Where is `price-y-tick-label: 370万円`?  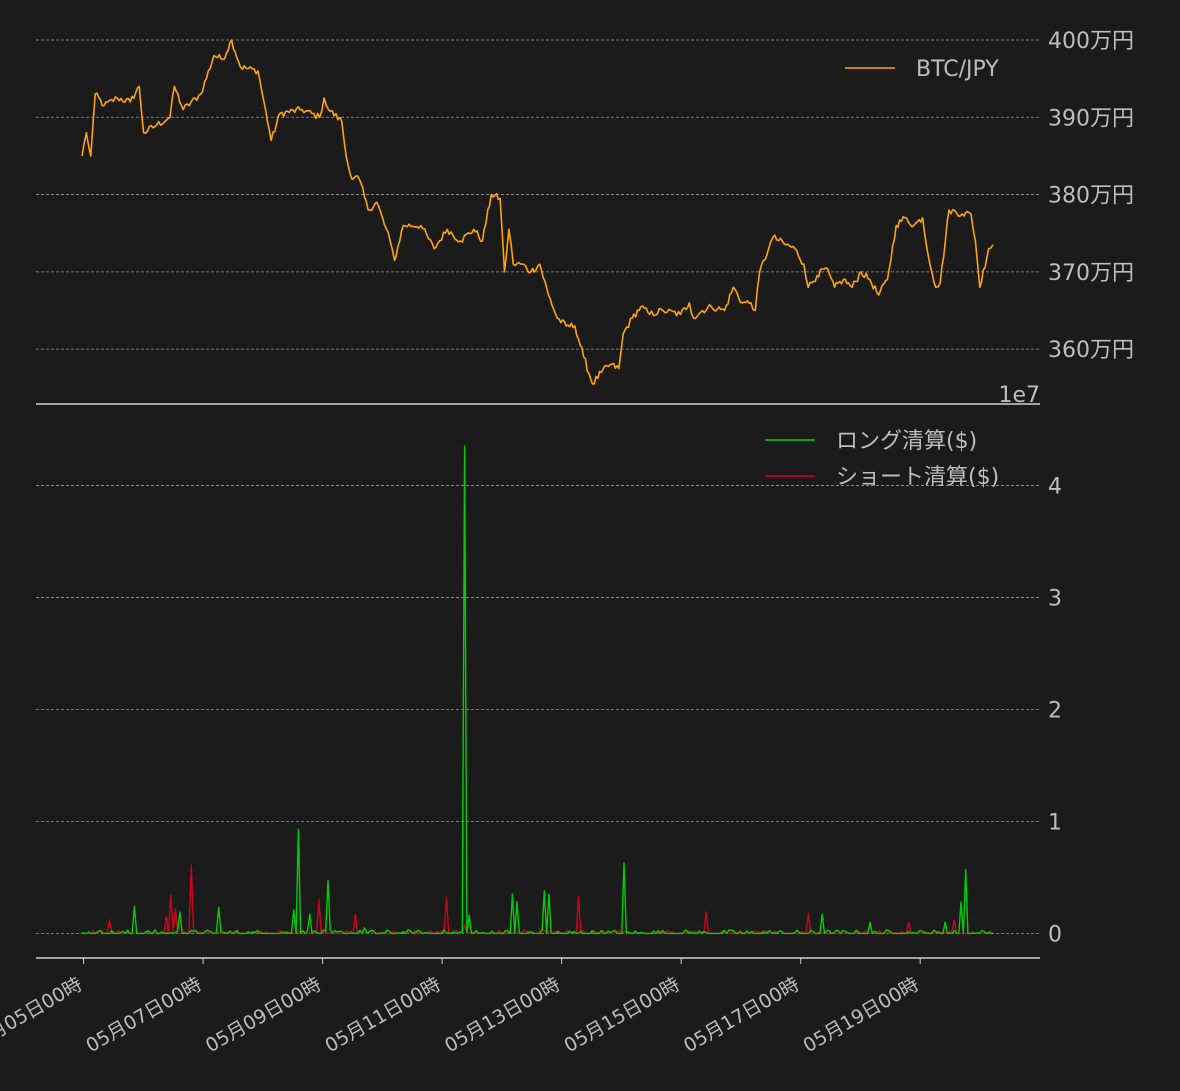
price-y-tick-label: 370万円 is located at coordinates (1091, 273).